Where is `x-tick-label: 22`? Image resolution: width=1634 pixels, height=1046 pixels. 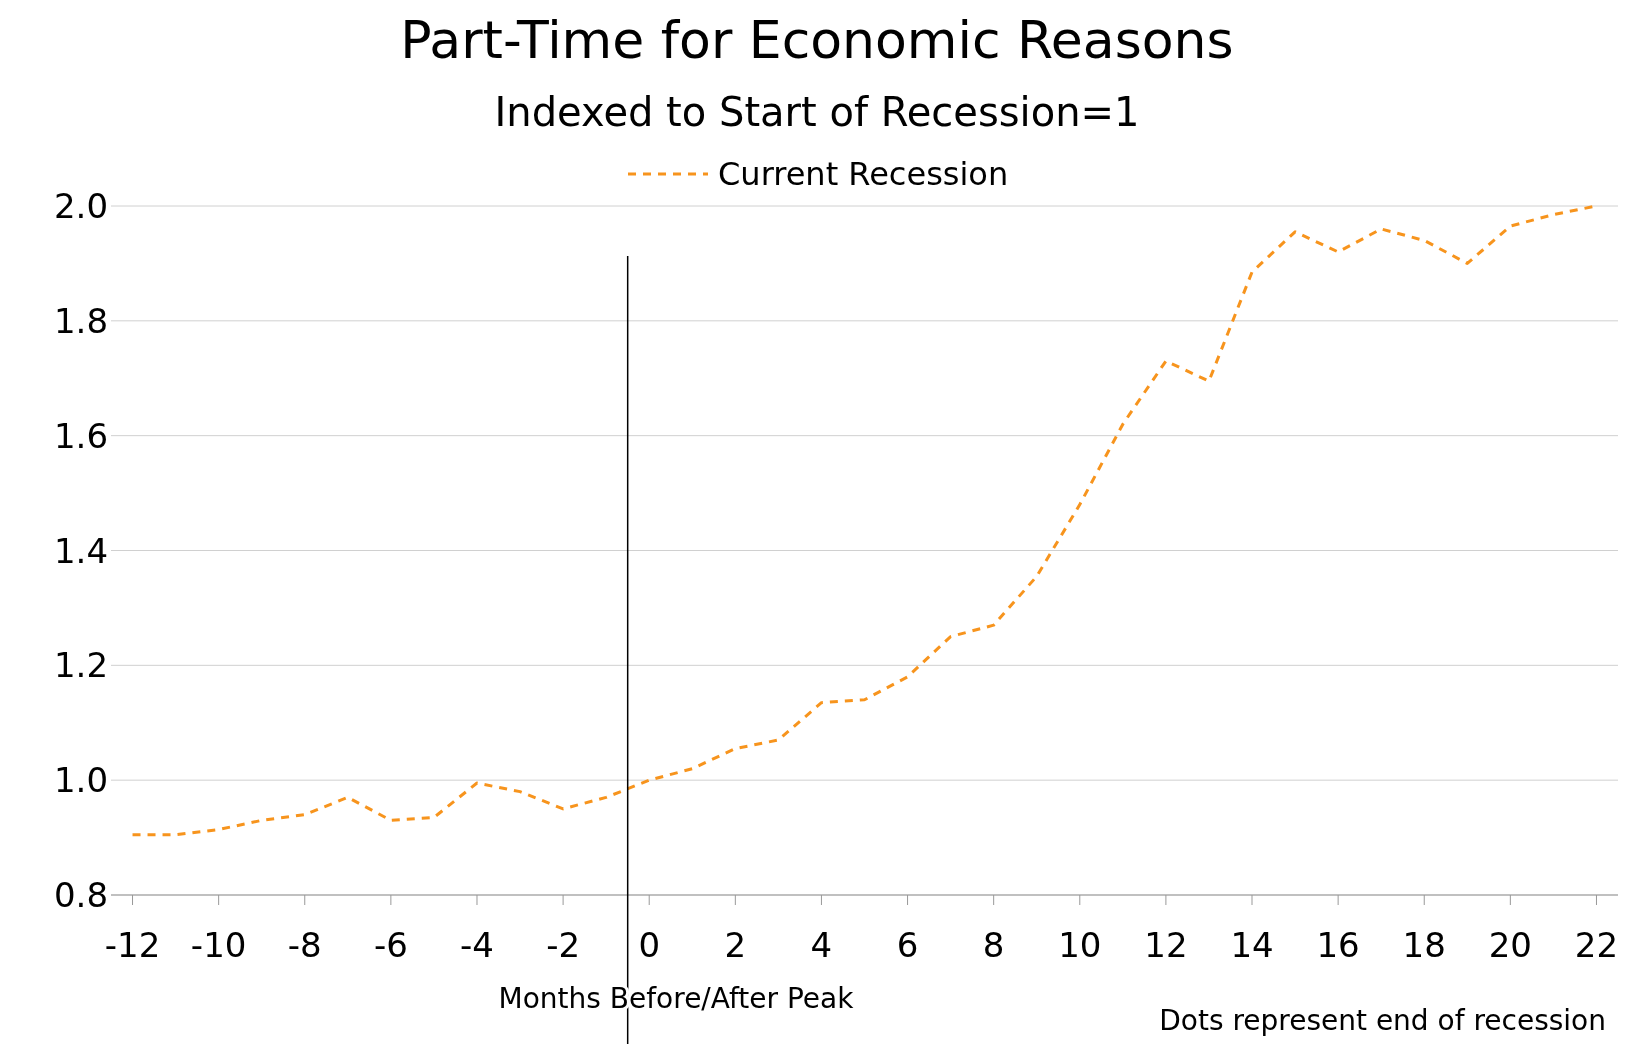 x-tick-label: 22 is located at coordinates (1596, 945).